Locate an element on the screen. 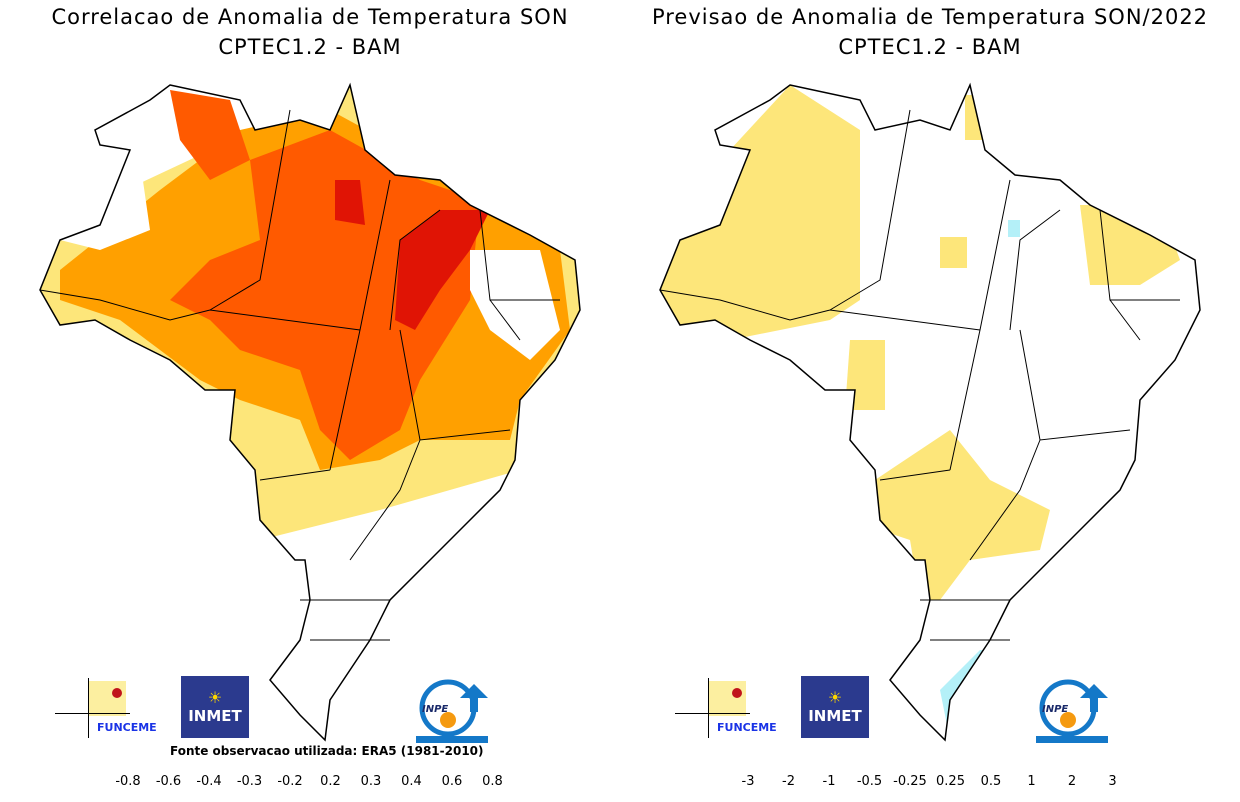 Image resolution: width=1240 pixels, height=802 pixels. colorbar-tick-label: -0.6 is located at coordinates (168, 781).